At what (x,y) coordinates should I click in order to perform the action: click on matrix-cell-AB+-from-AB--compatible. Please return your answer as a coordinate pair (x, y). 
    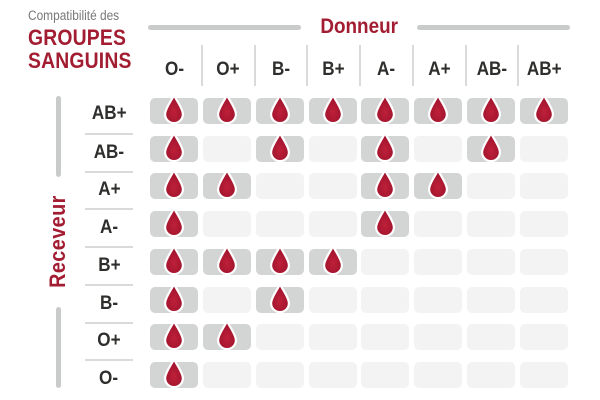
    Looking at the image, I should click on (490, 109).